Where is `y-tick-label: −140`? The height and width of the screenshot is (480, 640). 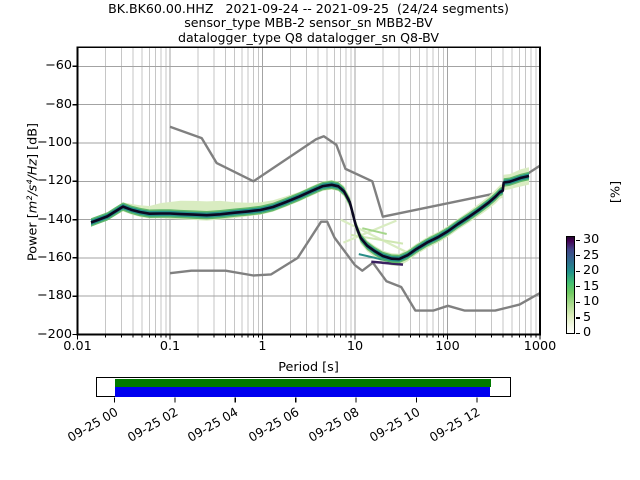 y-tick-label: −140 is located at coordinates (54, 219).